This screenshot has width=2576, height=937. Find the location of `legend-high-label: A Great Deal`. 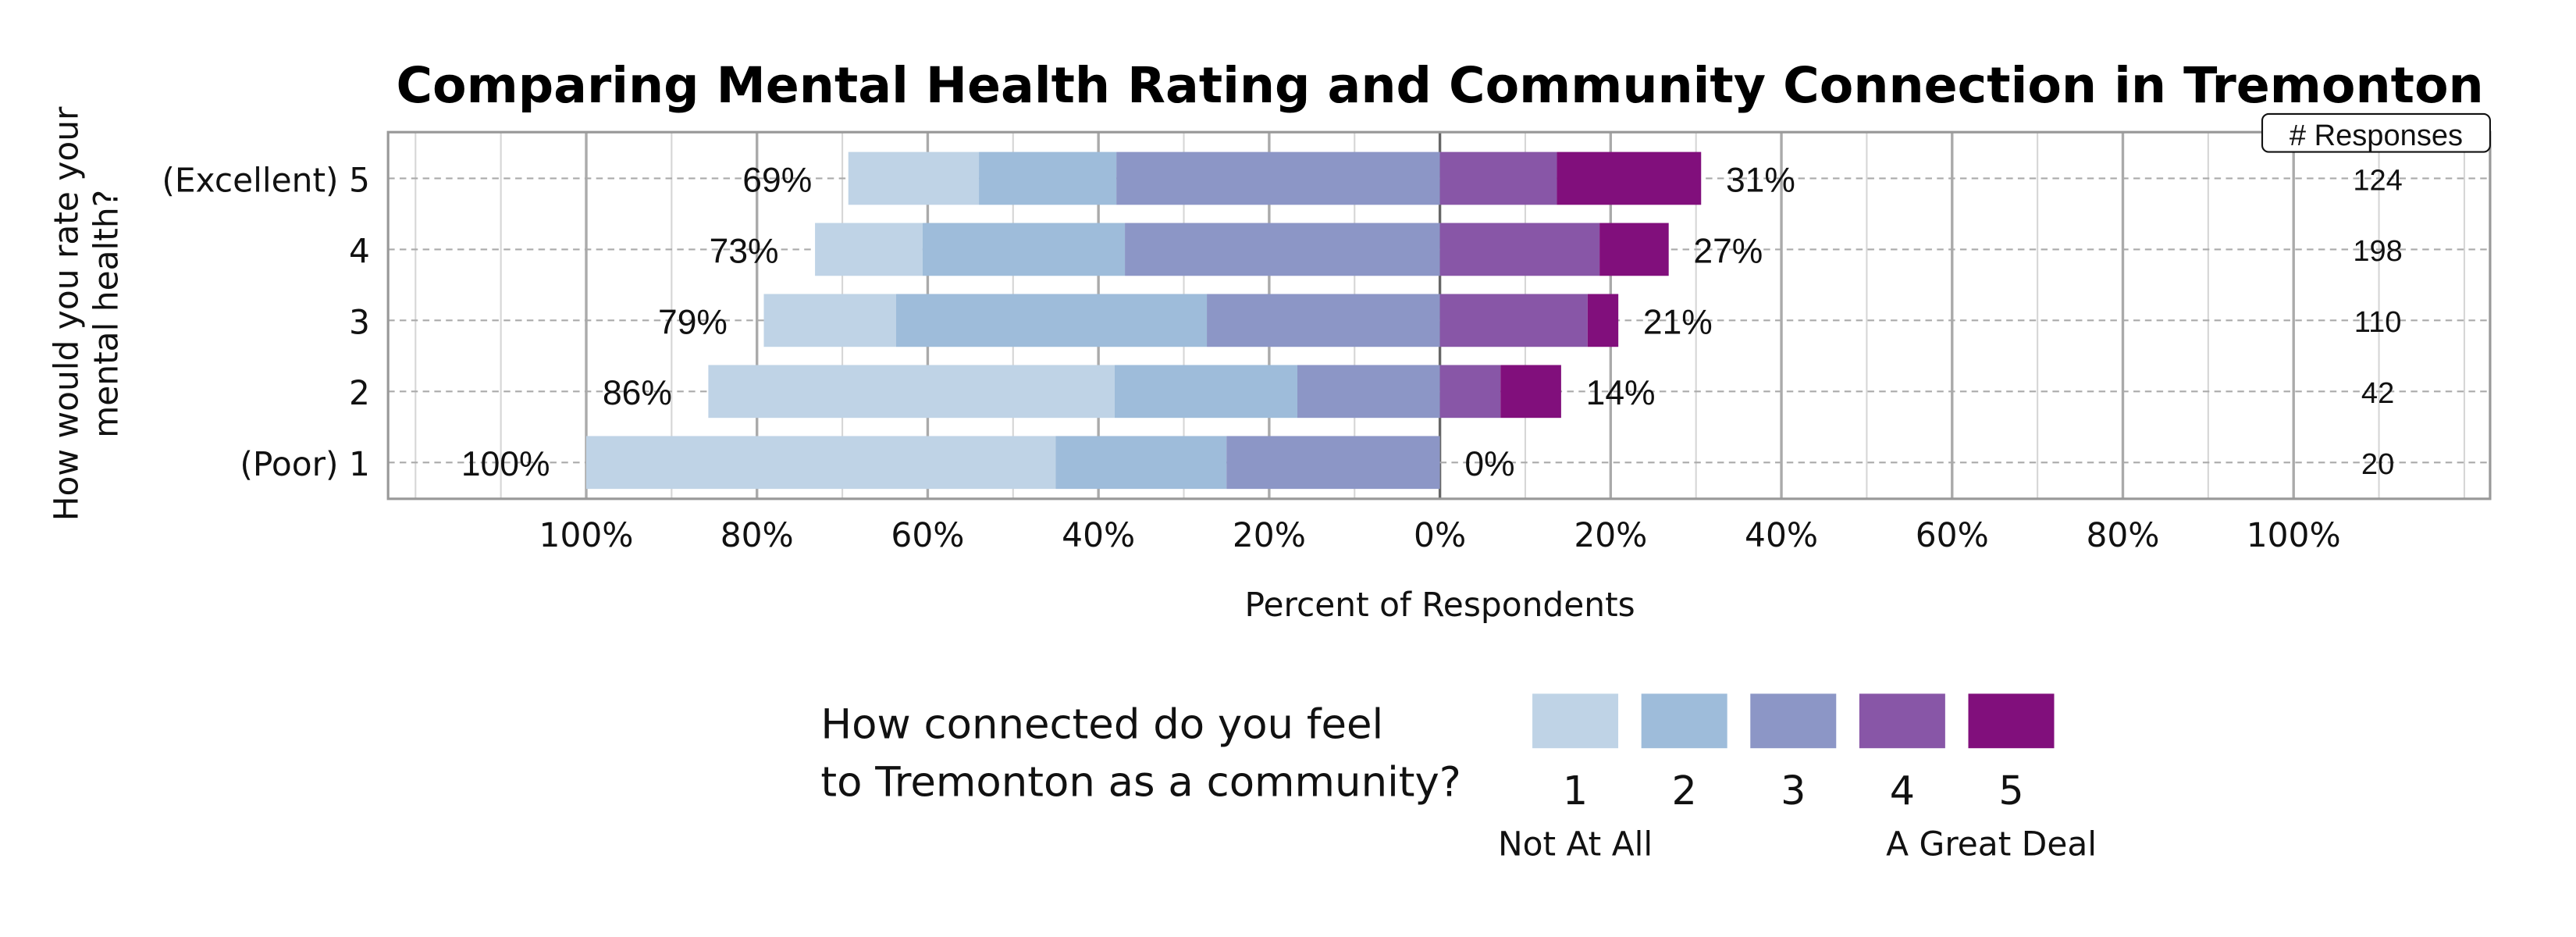

legend-high-label: A Great Deal is located at coordinates (1991, 844).